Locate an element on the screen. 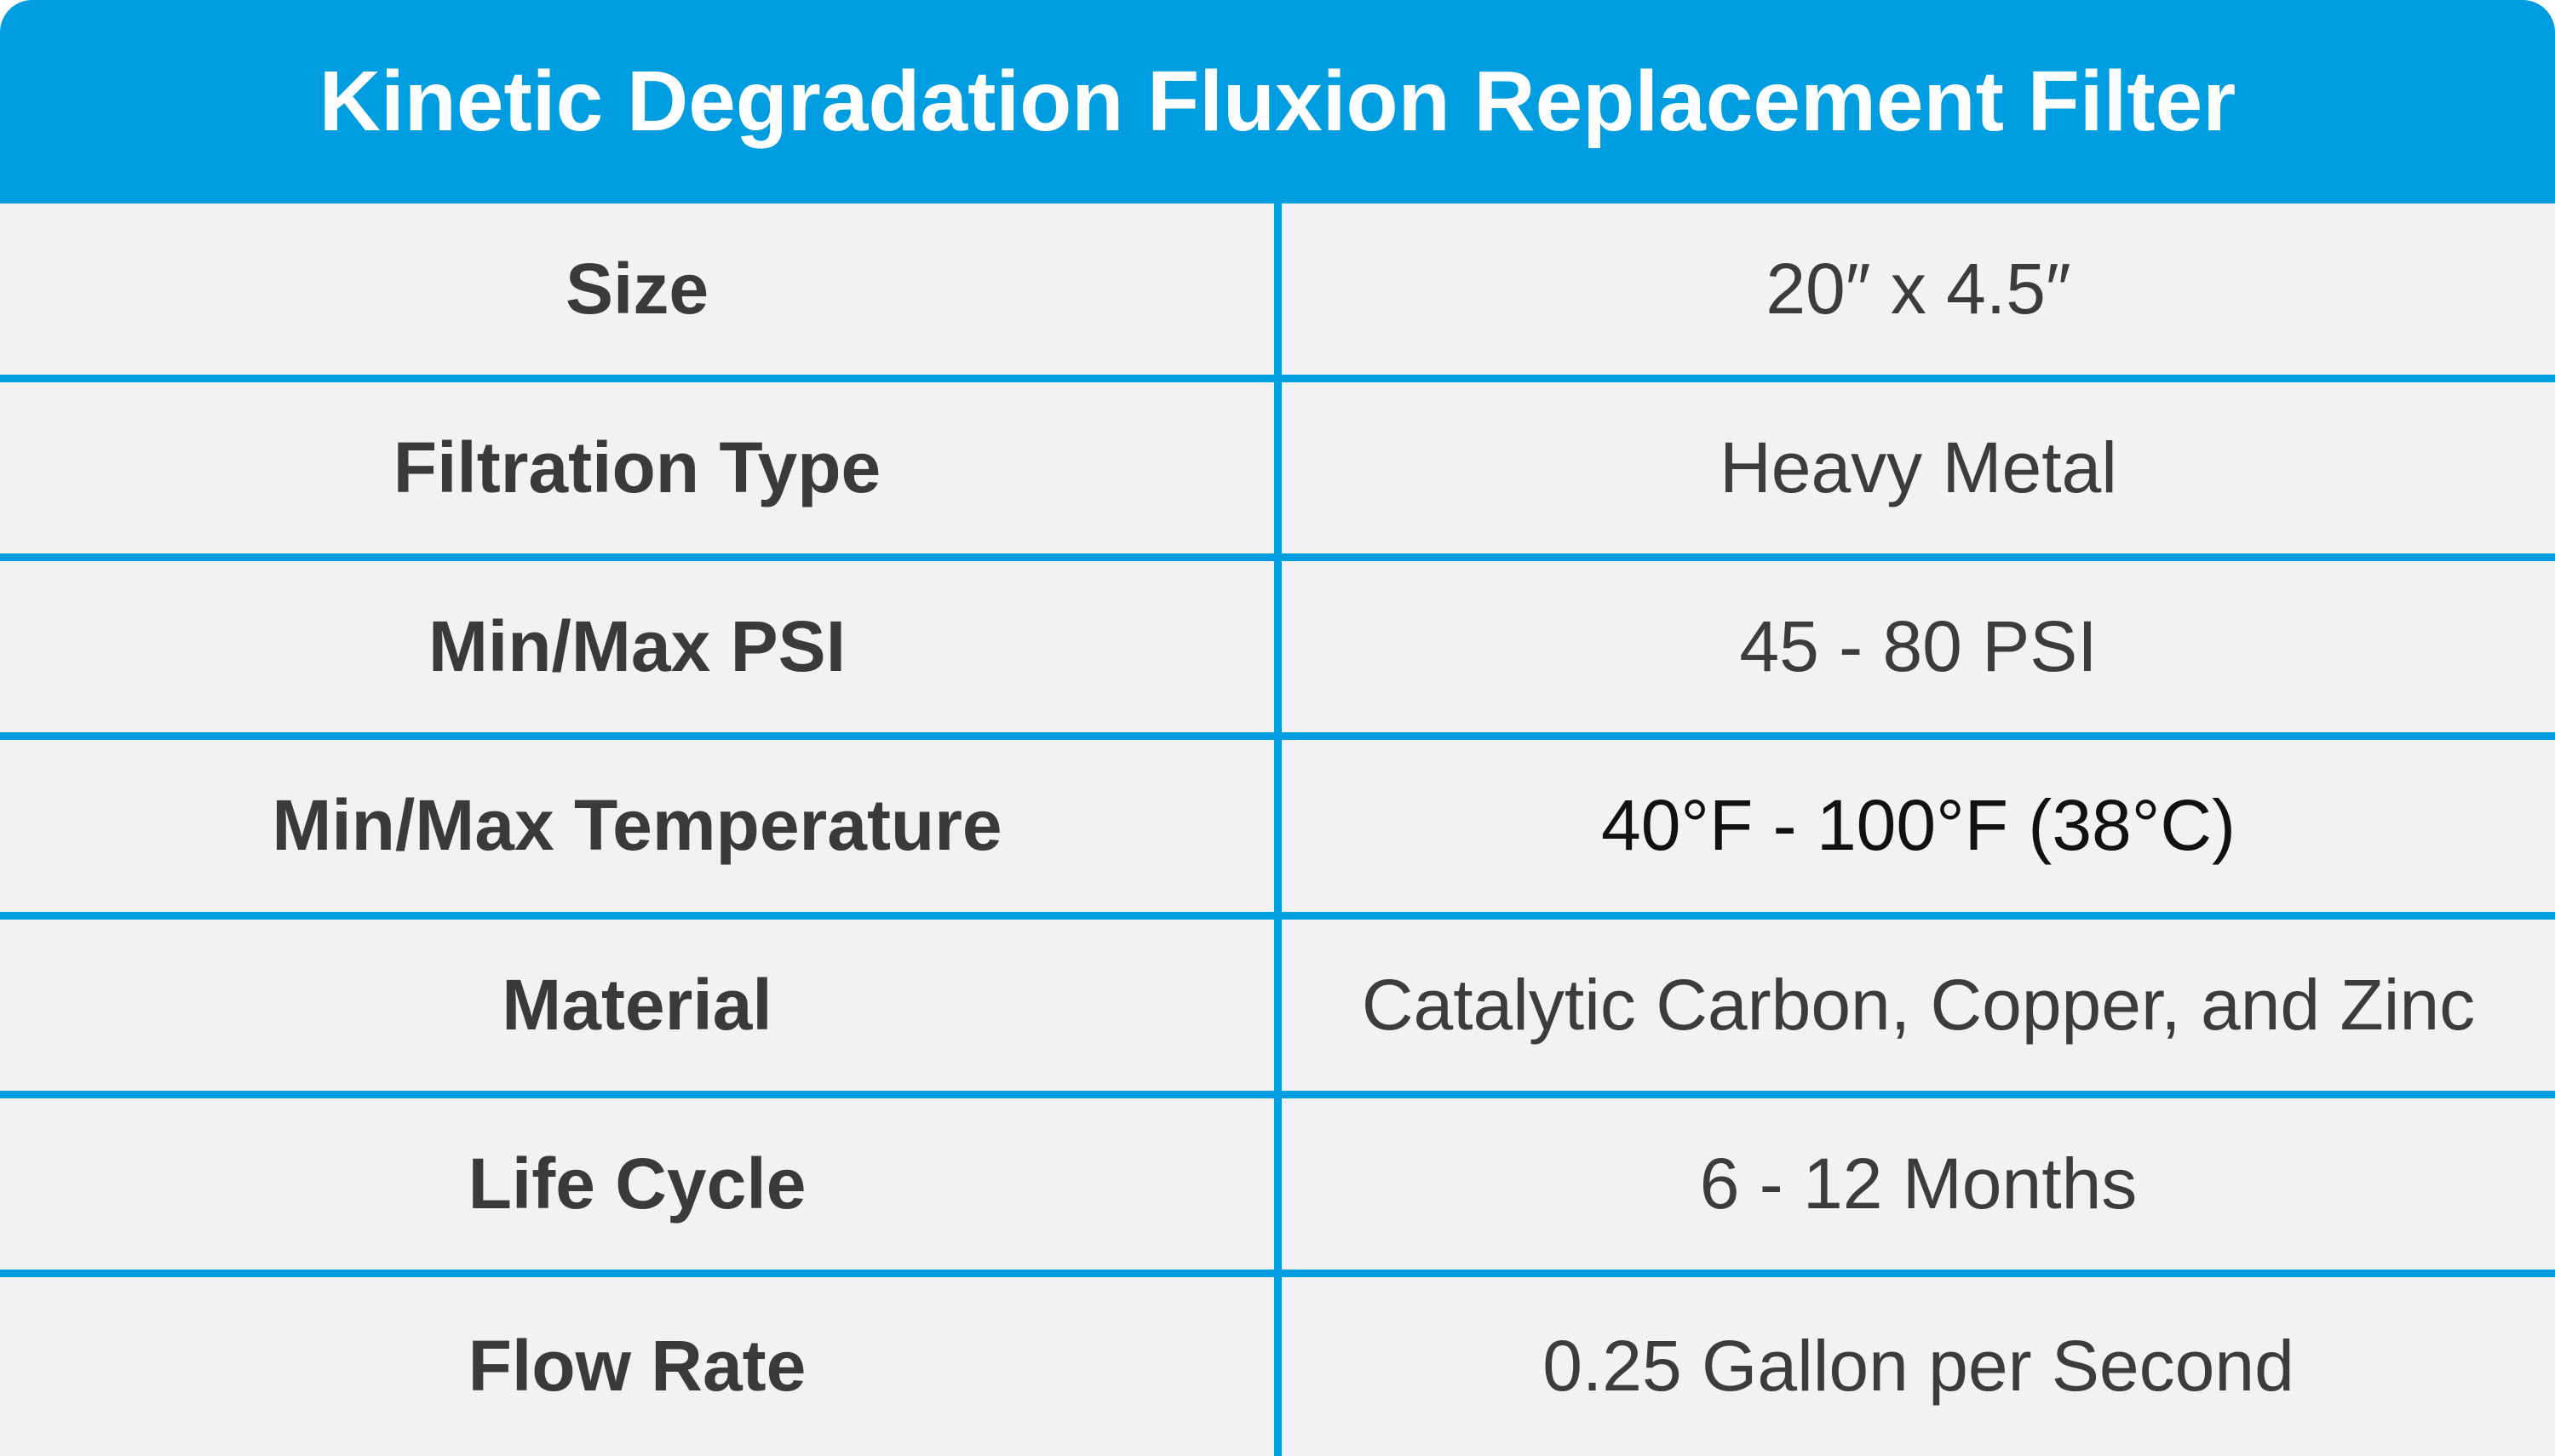 The image size is (2555, 1456). row-value: 0.25 Gallon per Second is located at coordinates (1914, 1366).